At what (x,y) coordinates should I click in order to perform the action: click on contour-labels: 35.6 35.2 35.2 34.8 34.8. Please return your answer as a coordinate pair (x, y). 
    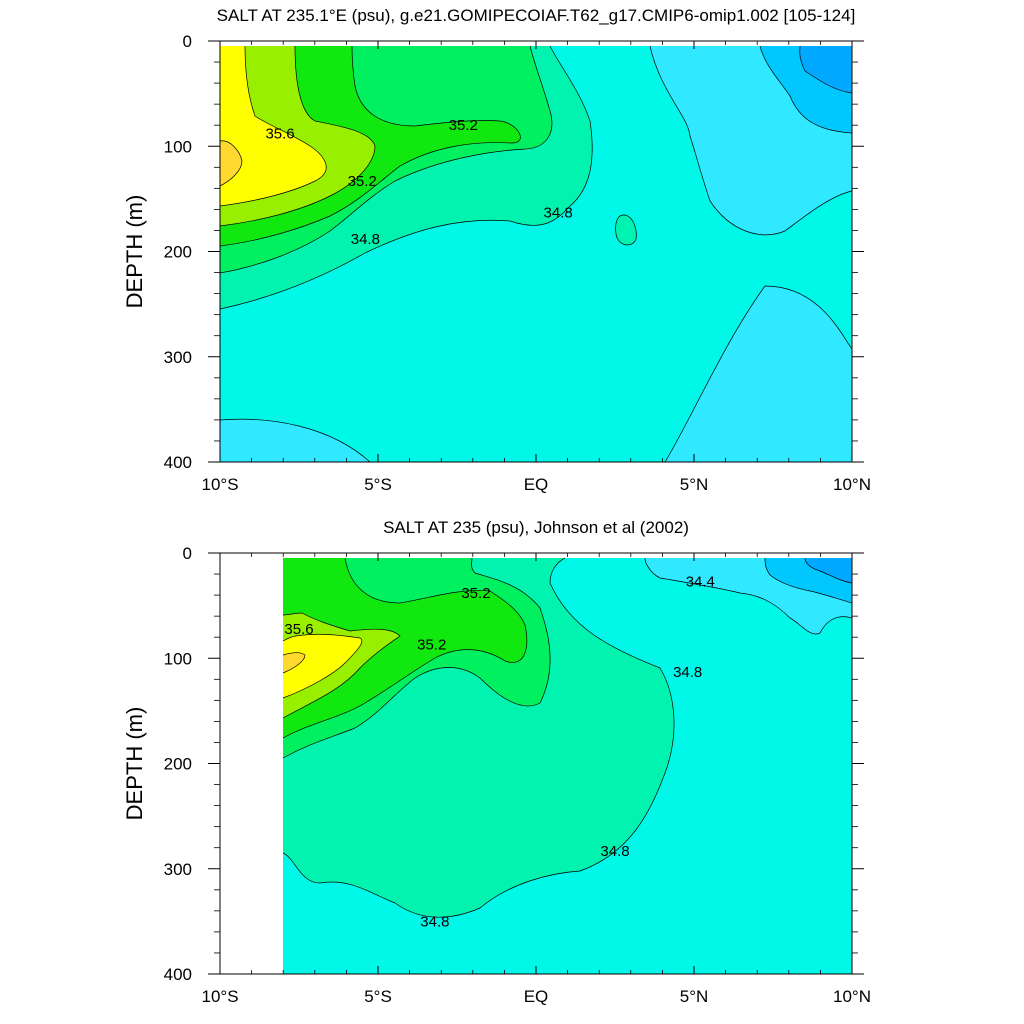
    Looking at the image, I should click on (418, 182).